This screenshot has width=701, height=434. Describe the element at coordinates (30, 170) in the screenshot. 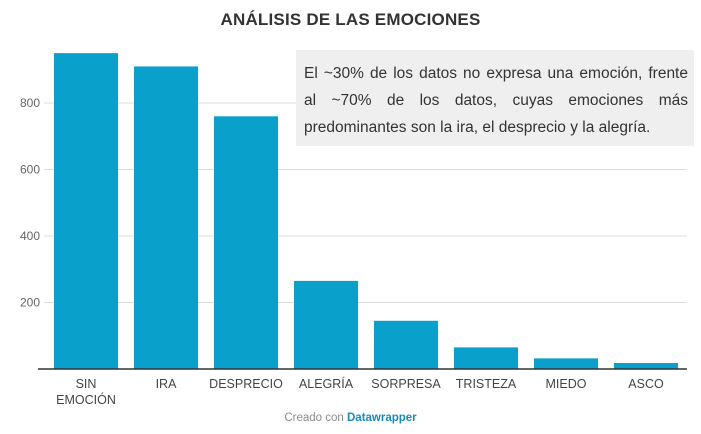

I see `y-tick-label: 600` at that location.